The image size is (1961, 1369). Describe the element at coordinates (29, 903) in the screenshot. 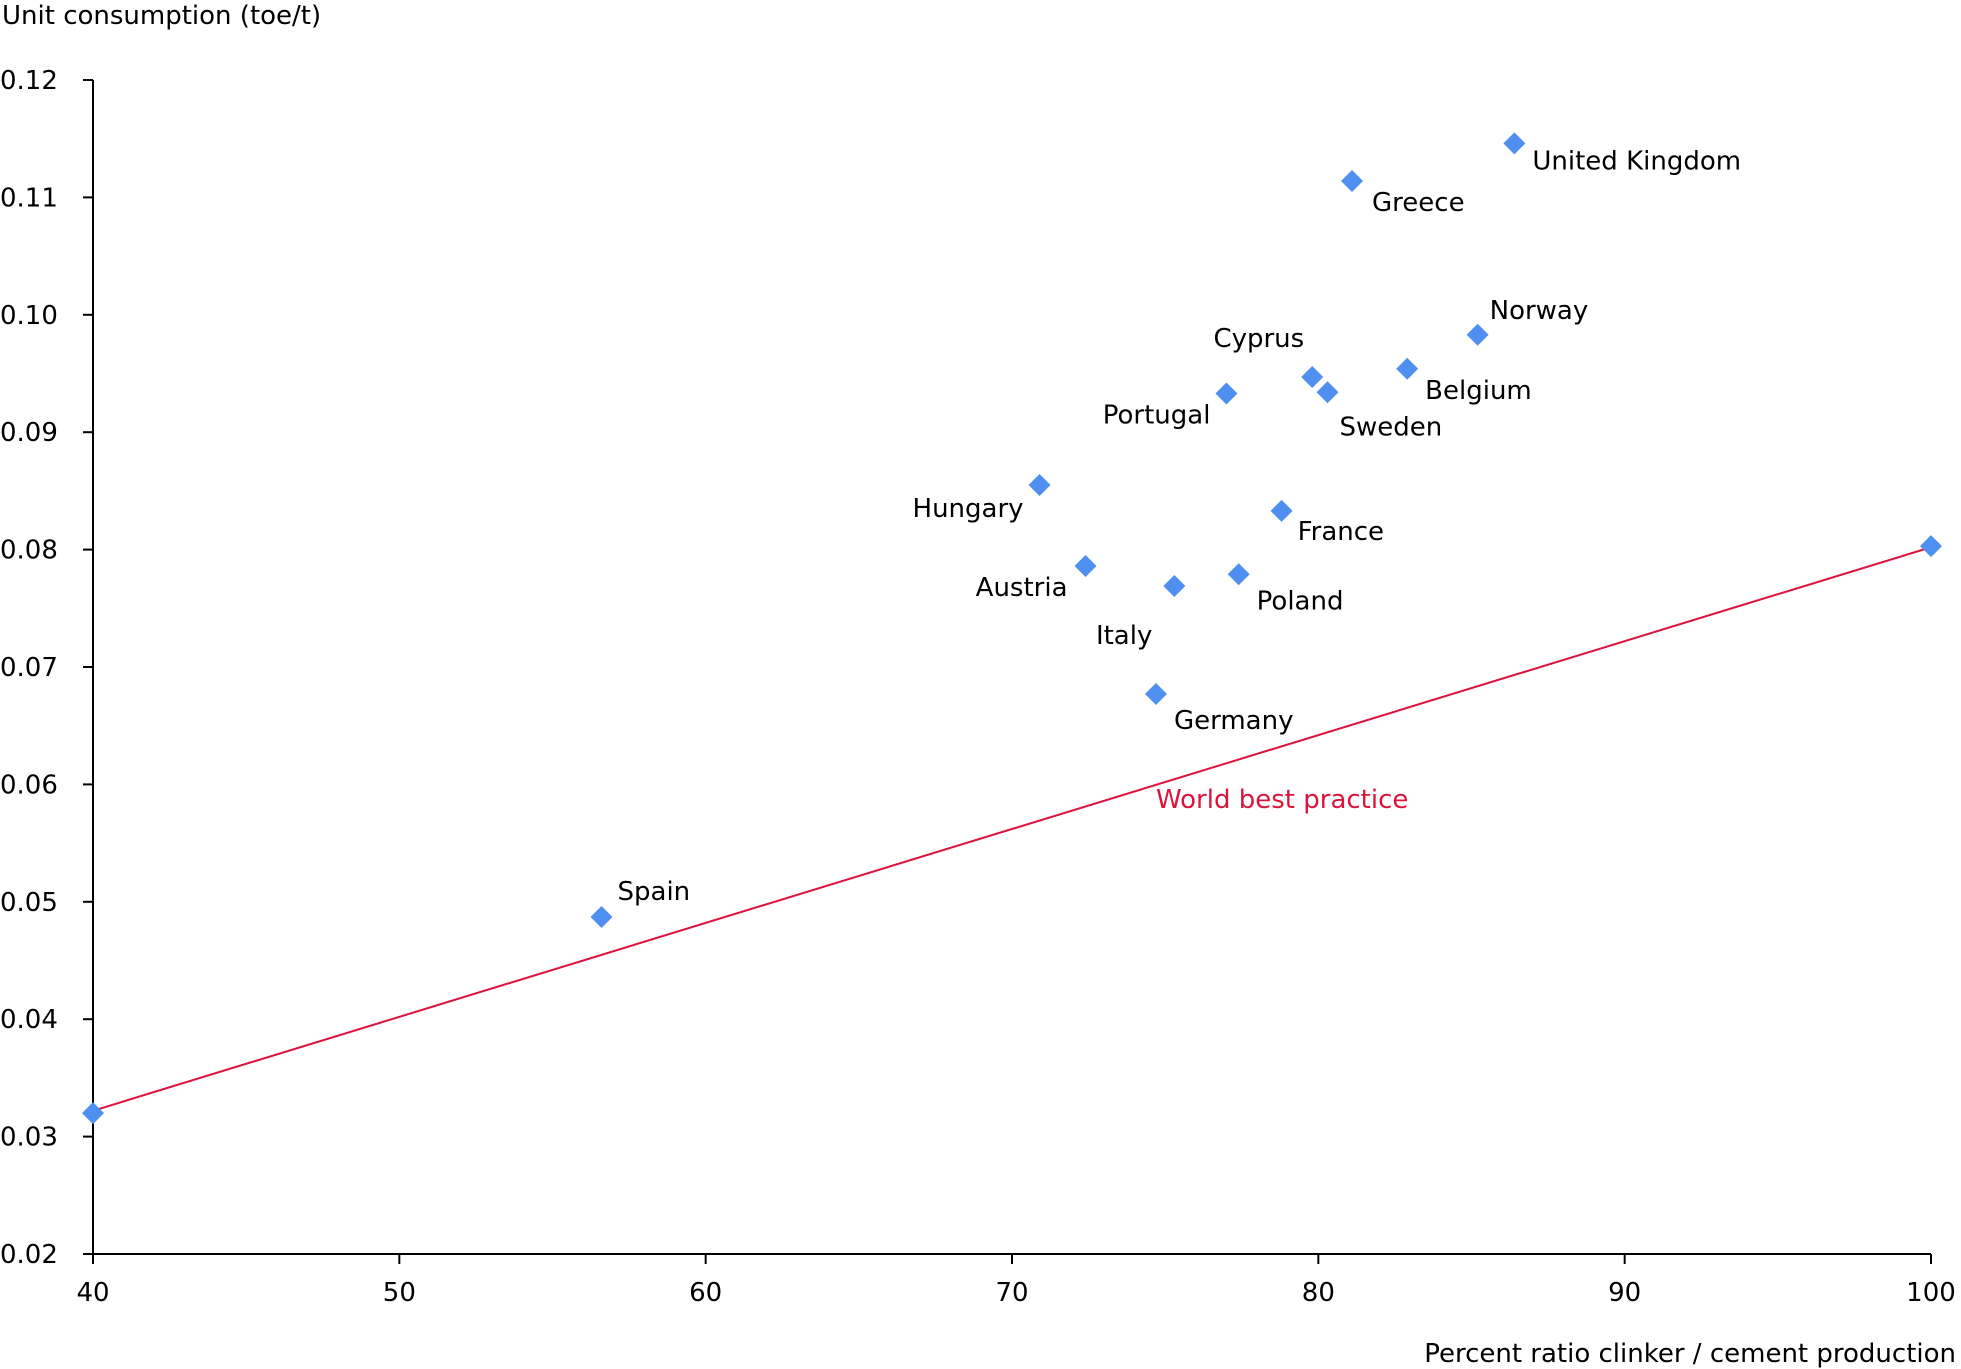

I see `y-tick-label: 0.05` at that location.